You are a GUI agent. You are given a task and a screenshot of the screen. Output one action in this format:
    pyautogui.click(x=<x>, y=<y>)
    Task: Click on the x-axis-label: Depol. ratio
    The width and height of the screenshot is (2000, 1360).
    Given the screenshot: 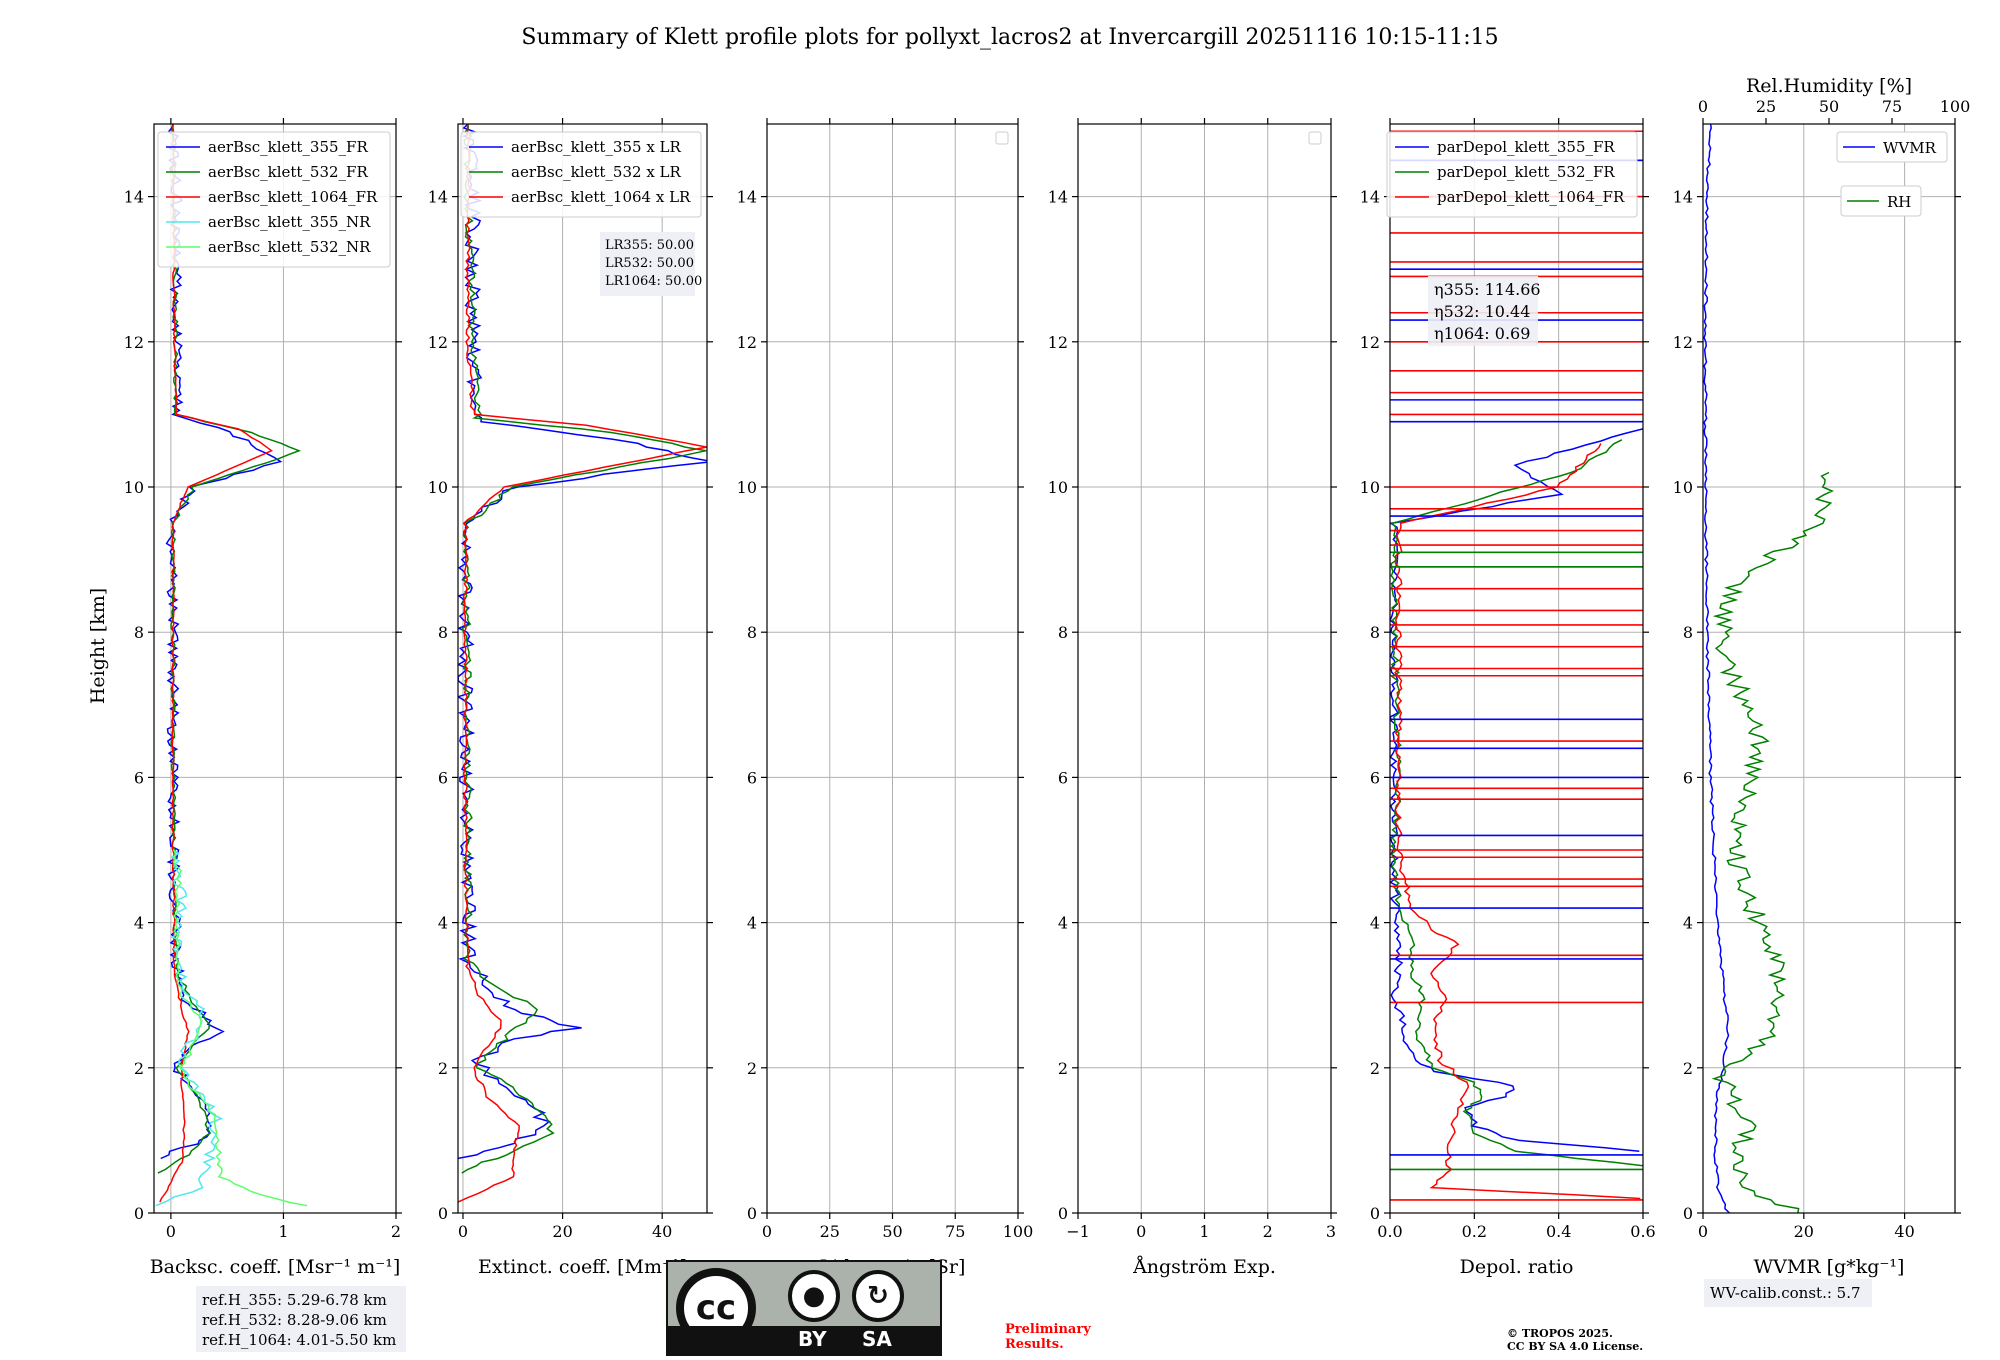 What is the action you would take?
    pyautogui.click(x=1517, y=1267)
    